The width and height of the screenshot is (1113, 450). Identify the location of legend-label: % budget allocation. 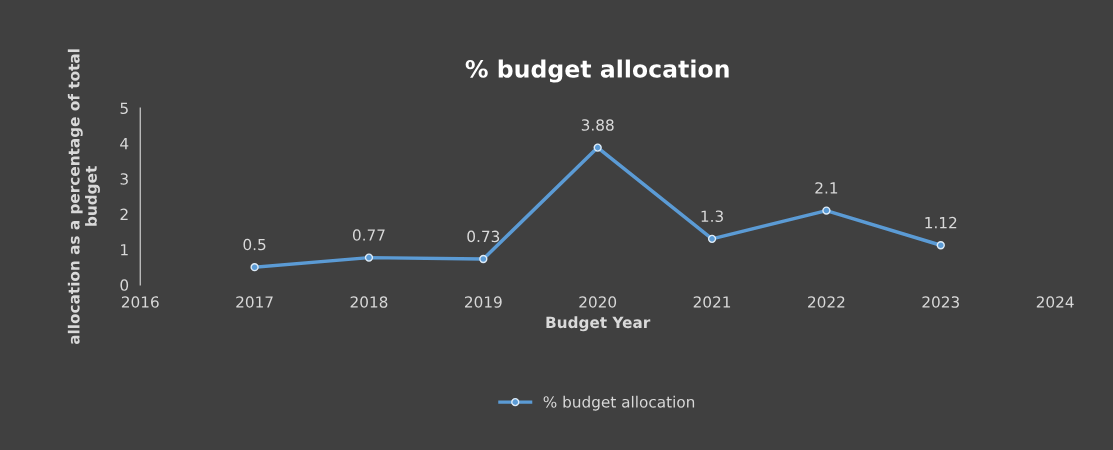
(619, 403).